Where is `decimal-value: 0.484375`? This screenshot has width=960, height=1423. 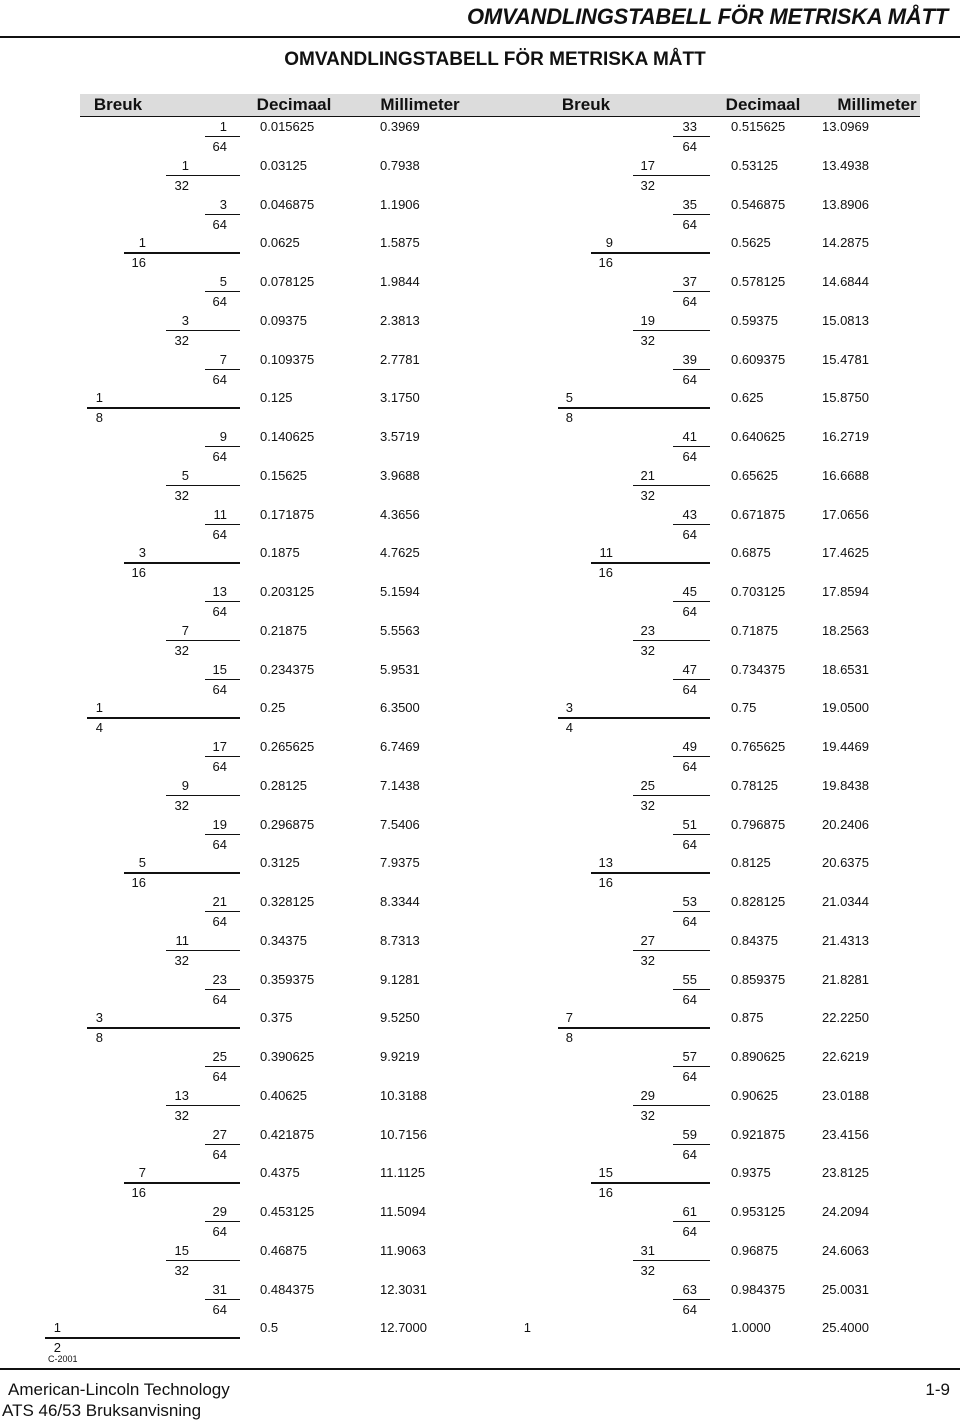
decimal-value: 0.484375 is located at coordinates (287, 1289).